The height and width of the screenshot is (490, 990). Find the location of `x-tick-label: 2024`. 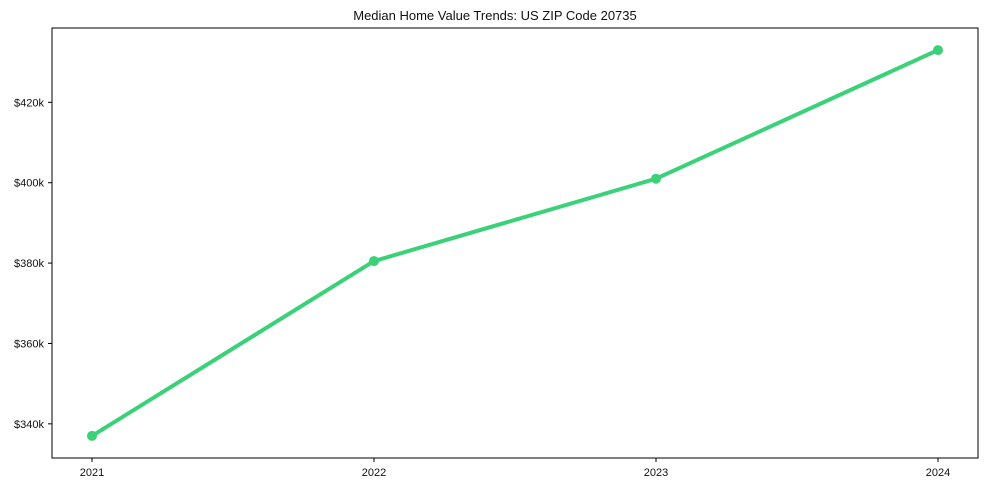

x-tick-label: 2024 is located at coordinates (938, 473).